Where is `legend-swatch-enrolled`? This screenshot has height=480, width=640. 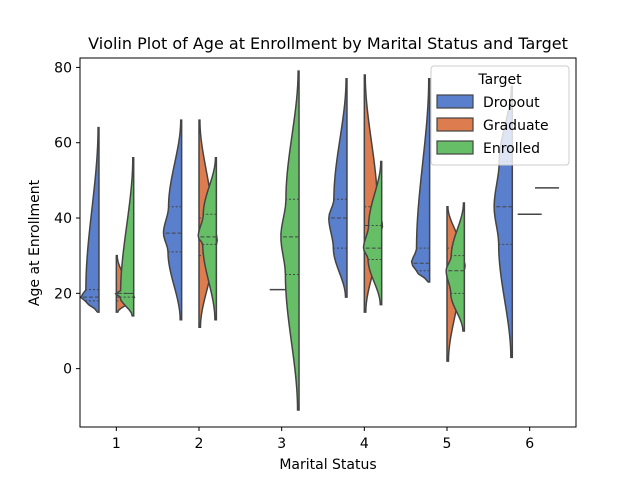
legend-swatch-enrolled is located at coordinates (455, 147).